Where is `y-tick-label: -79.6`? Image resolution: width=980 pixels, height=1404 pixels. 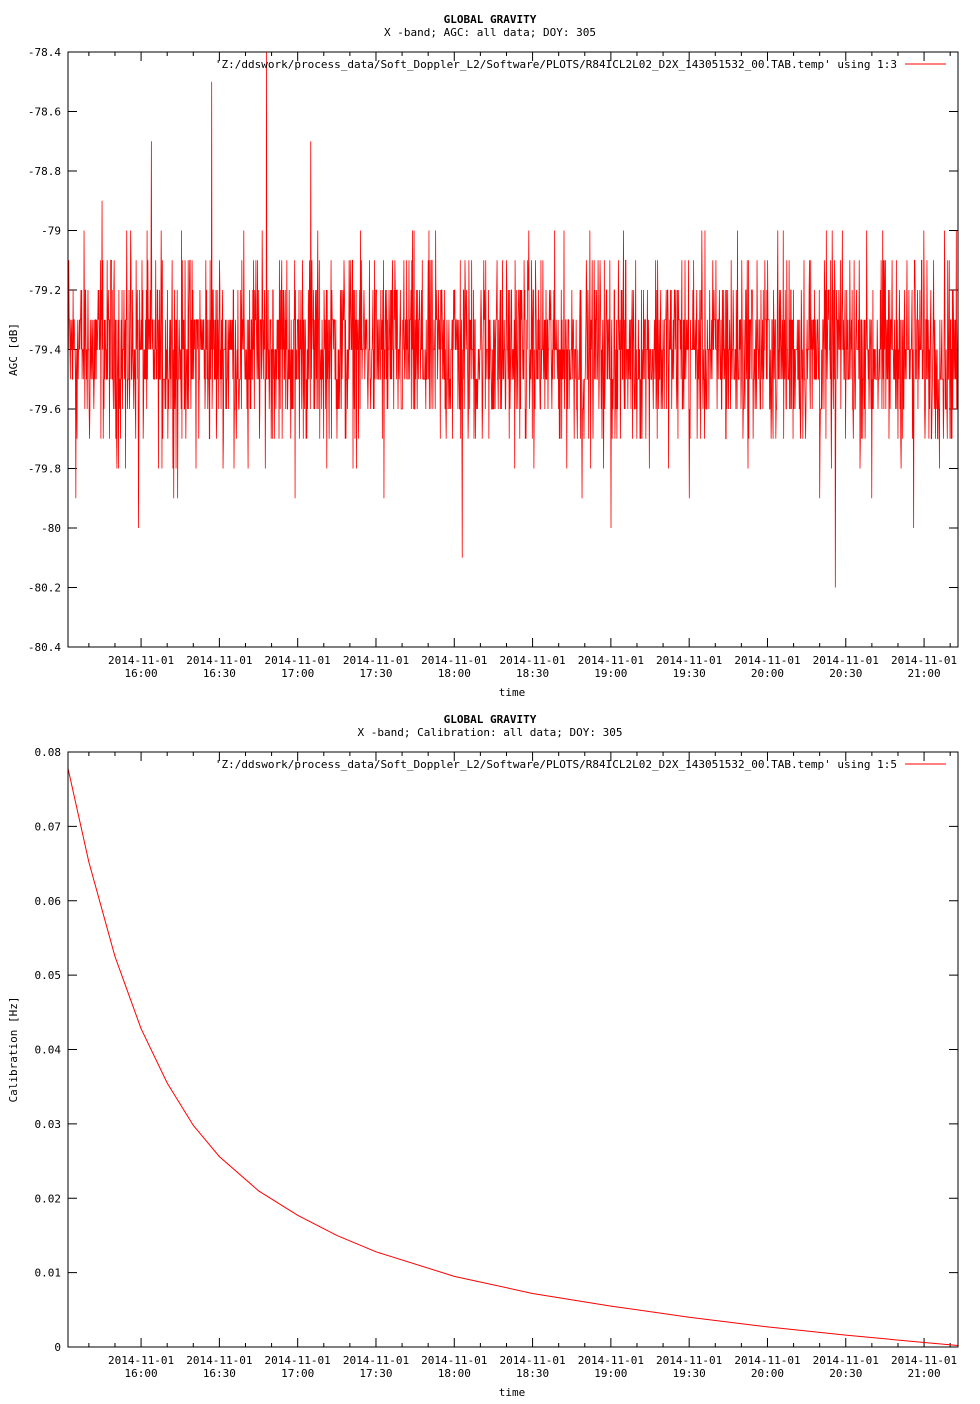
y-tick-label: -79.6 is located at coordinates (44, 409).